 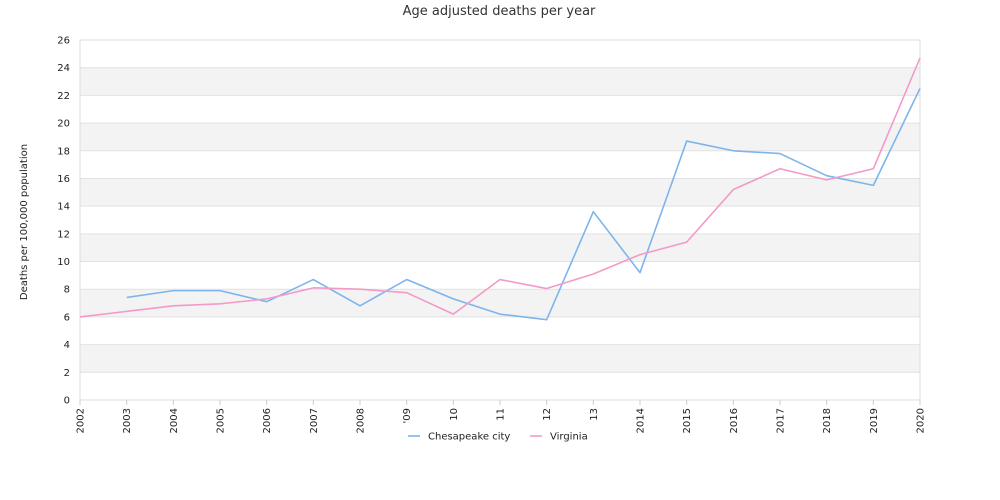 I want to click on x-tick-label: 2008, so click(x=361, y=420).